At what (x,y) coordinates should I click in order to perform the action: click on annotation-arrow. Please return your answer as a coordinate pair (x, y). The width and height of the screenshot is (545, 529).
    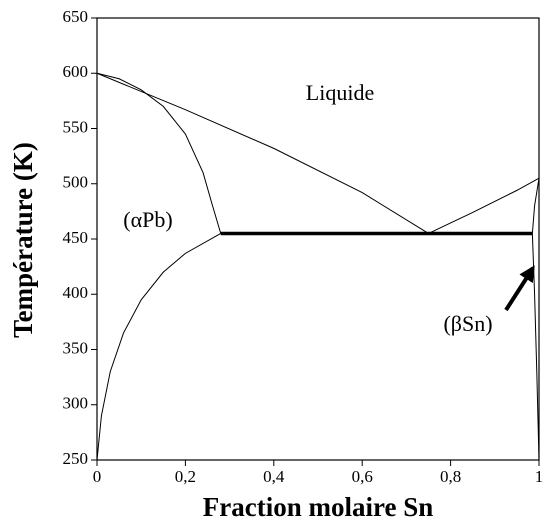
    Looking at the image, I should click on (519, 288).